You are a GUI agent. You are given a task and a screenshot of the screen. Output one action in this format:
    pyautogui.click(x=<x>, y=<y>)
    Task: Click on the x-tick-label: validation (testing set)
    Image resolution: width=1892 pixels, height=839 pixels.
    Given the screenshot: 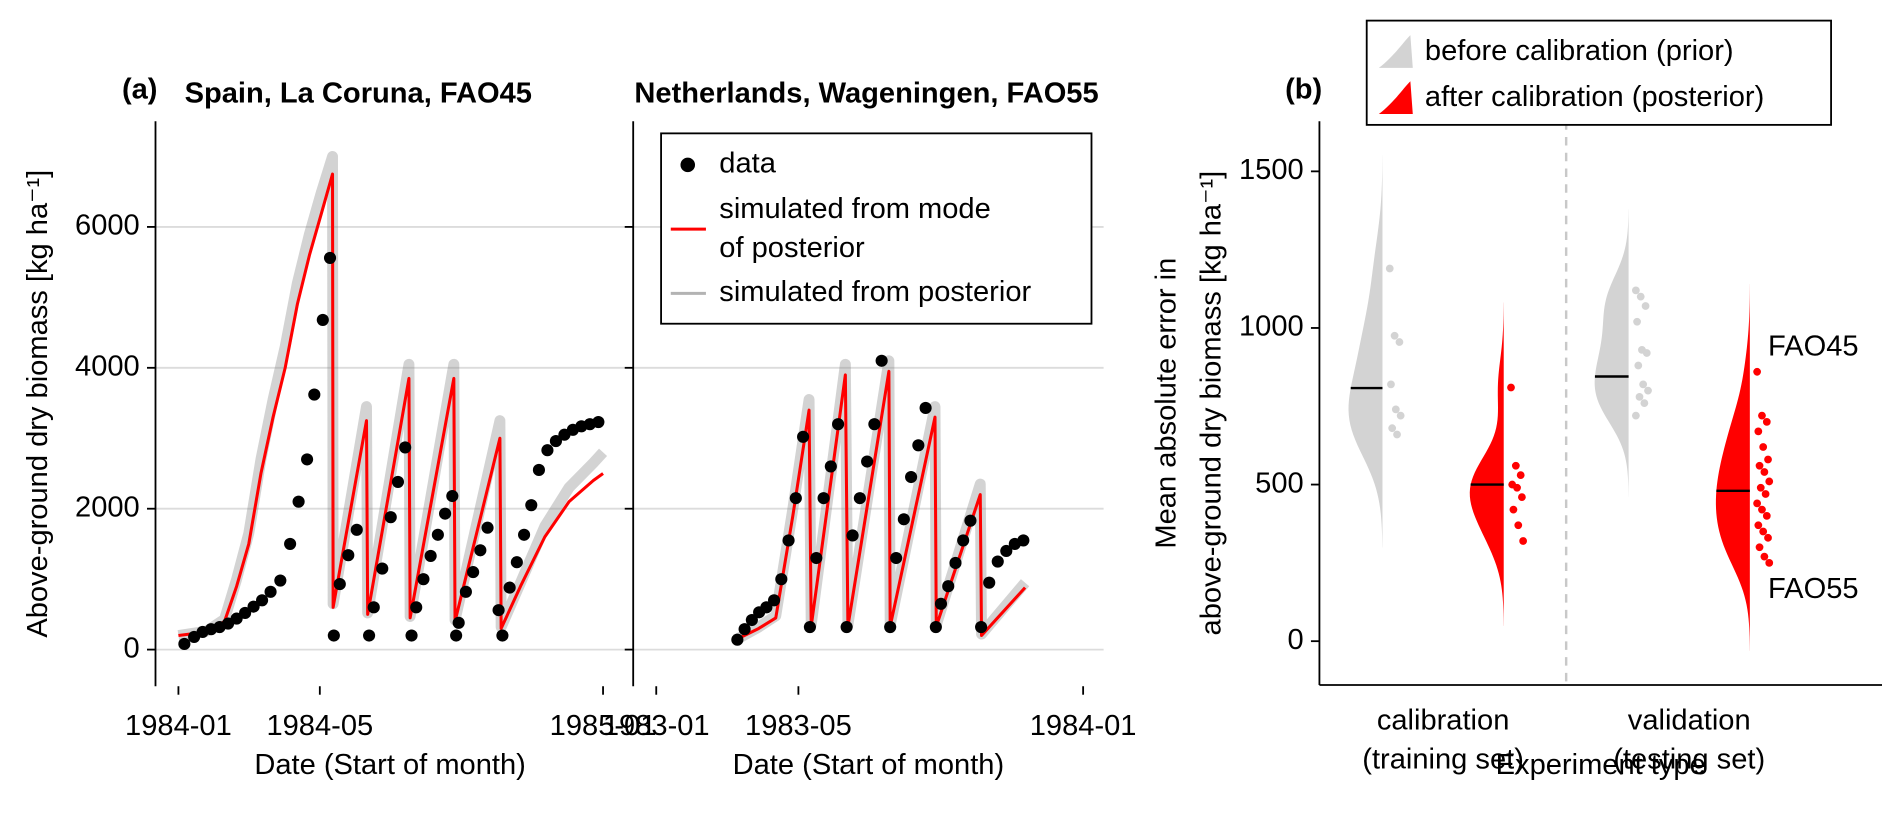 What is the action you would take?
    pyautogui.click(x=1689, y=739)
    